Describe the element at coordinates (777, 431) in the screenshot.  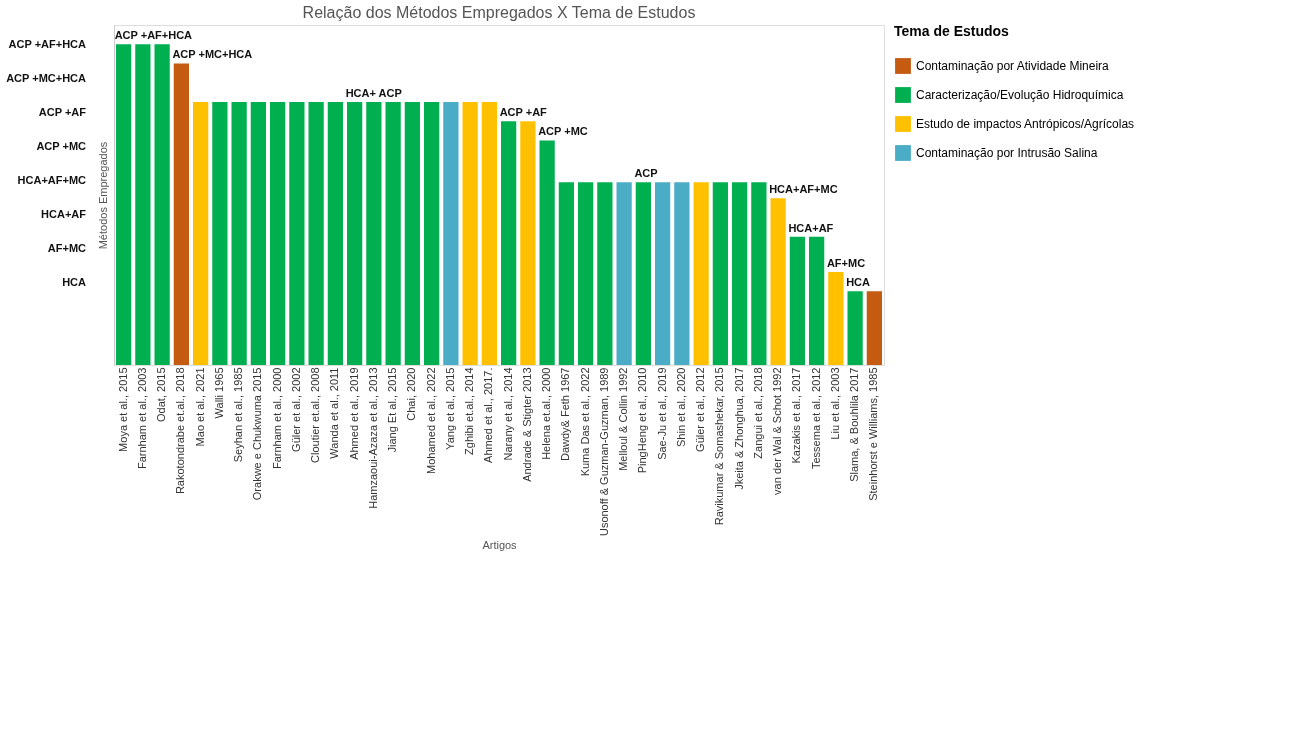
I see `x-tick-label: van der Wal & Schot 1992` at that location.